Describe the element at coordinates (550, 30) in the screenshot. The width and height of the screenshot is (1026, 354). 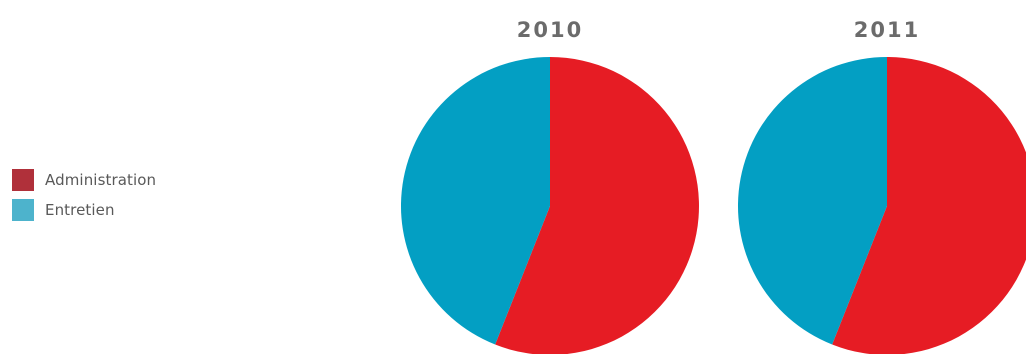
I see `pie-title-2010: 2010` at that location.